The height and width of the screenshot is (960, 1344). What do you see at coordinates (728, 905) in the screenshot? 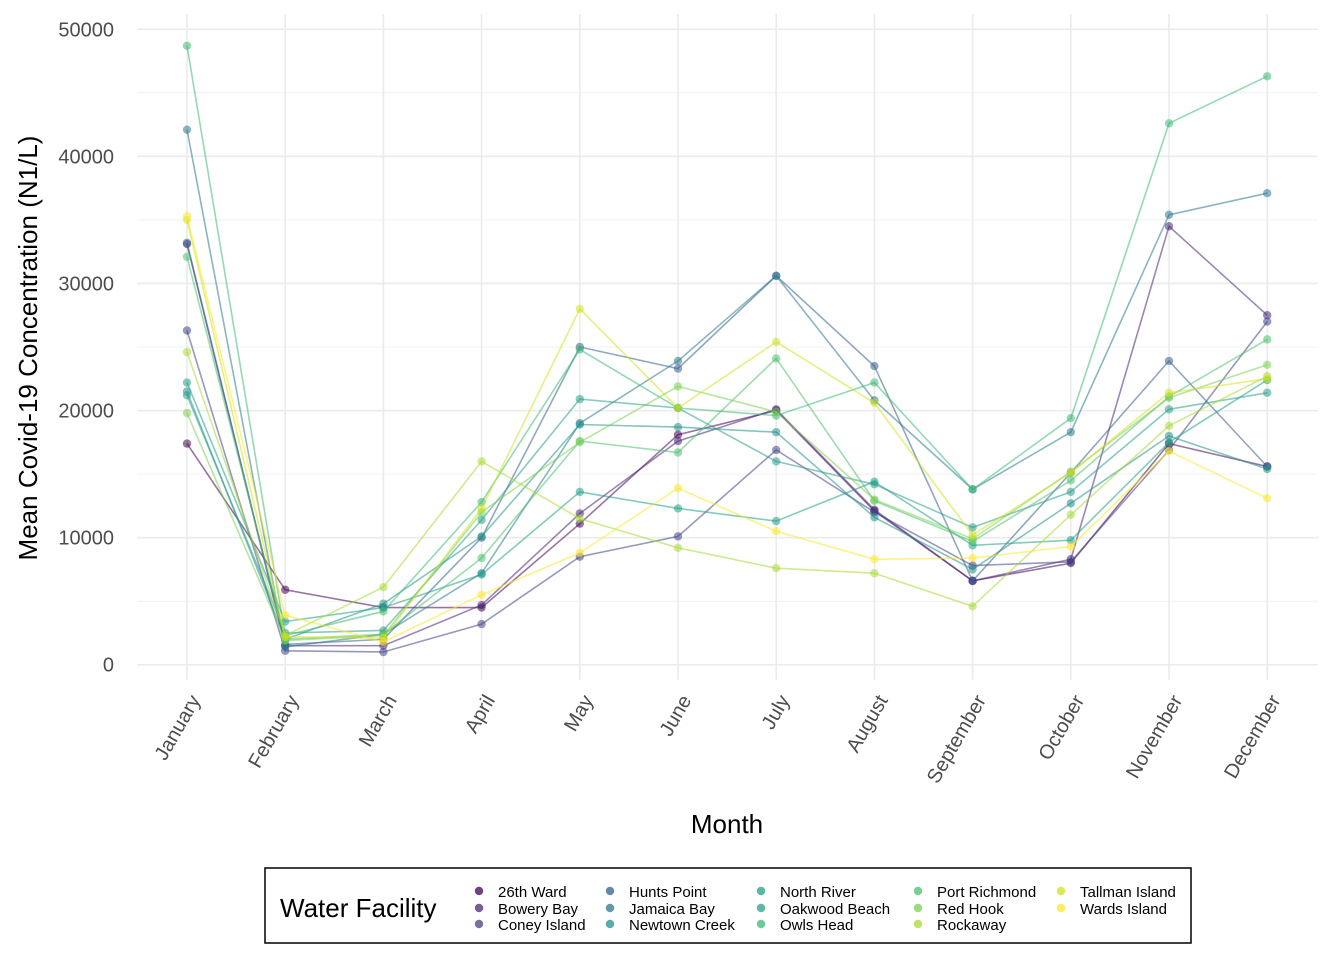
I see `legend-box` at bounding box center [728, 905].